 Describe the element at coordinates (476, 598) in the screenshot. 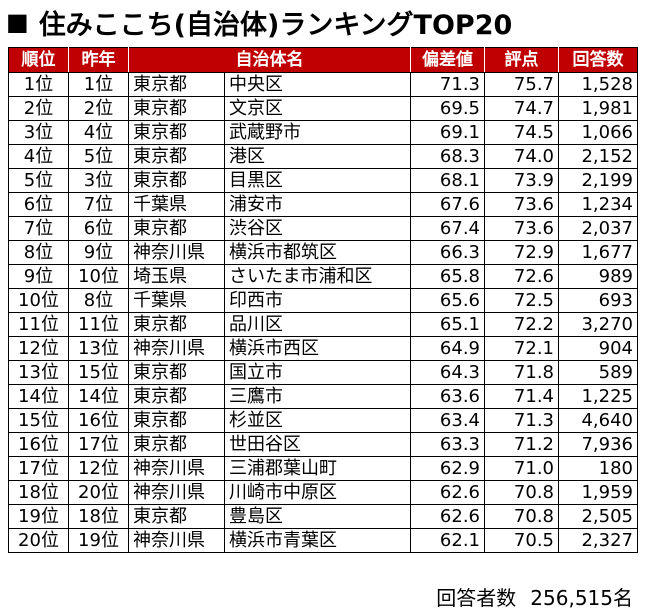

I see `respondent-label: 回答者数` at that location.